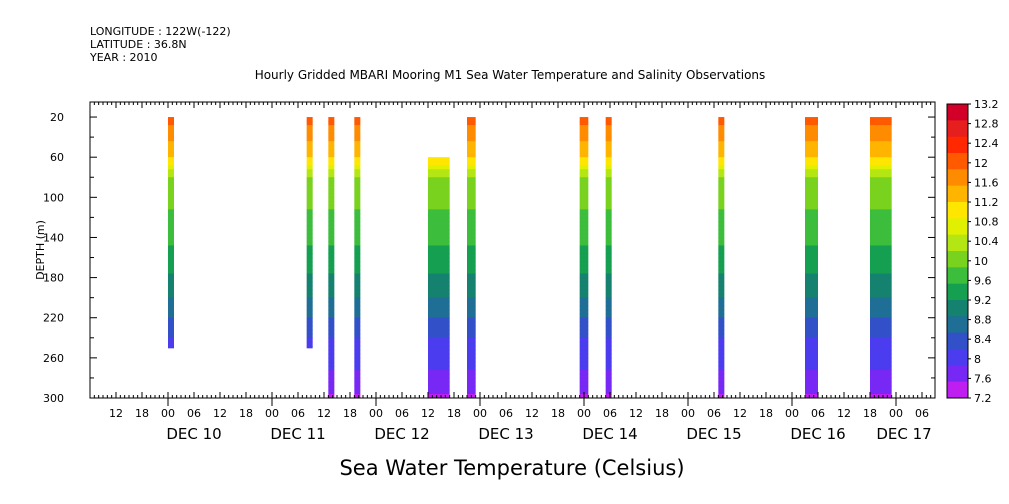  I want to click on x-tick-label: 12, so click(636, 413).